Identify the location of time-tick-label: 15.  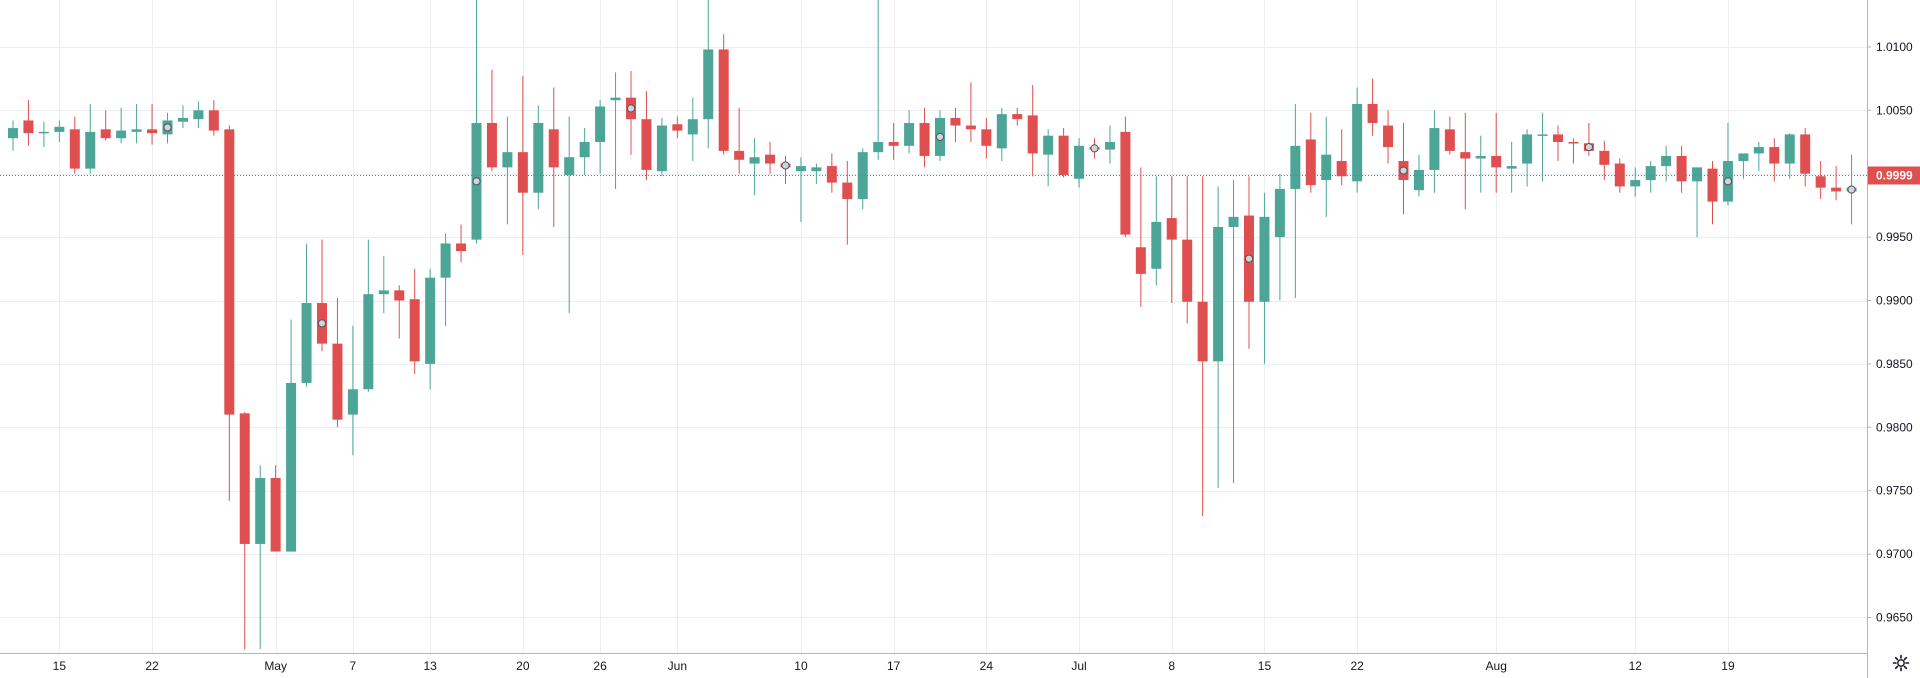
(60, 666).